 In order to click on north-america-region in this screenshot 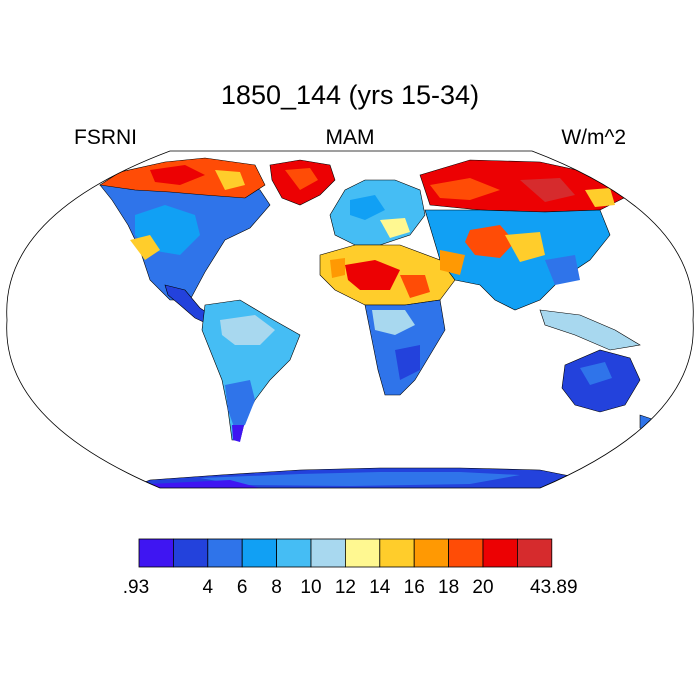, I will do `click(185, 246)`.